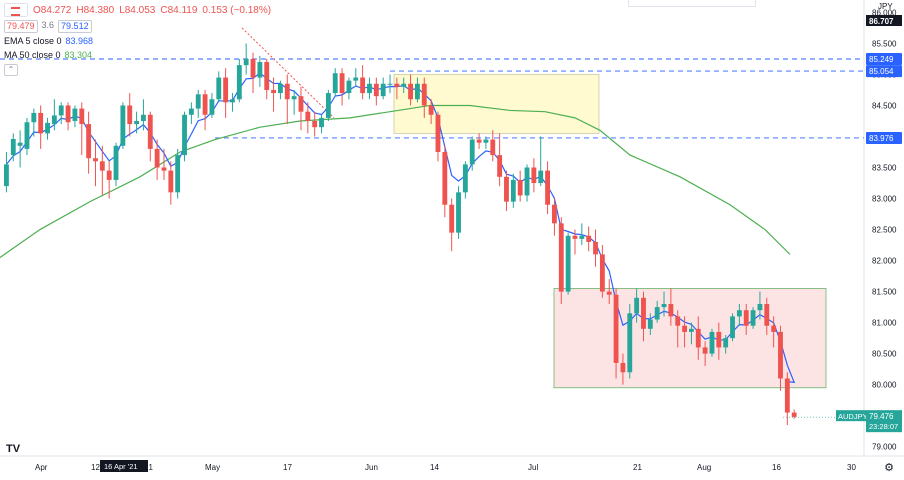 The image size is (904, 480). I want to click on close-value: C84.119, so click(179, 10).